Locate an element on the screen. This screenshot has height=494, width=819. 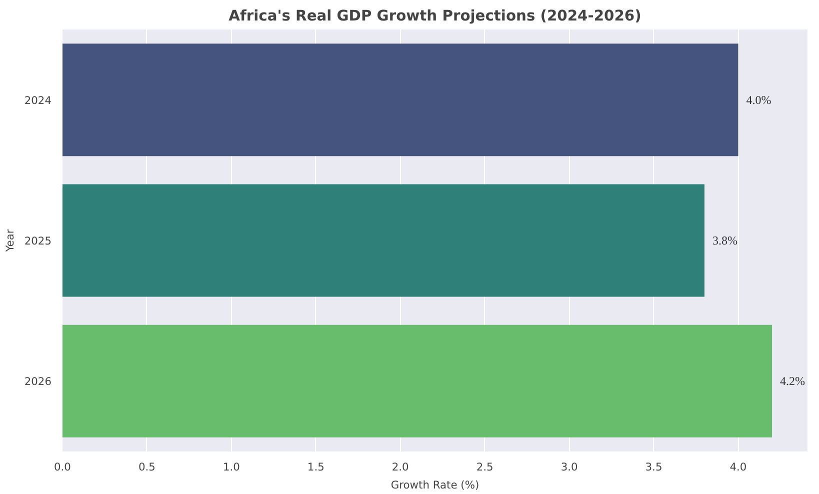
x-tick-label: 2.5 is located at coordinates (485, 467).